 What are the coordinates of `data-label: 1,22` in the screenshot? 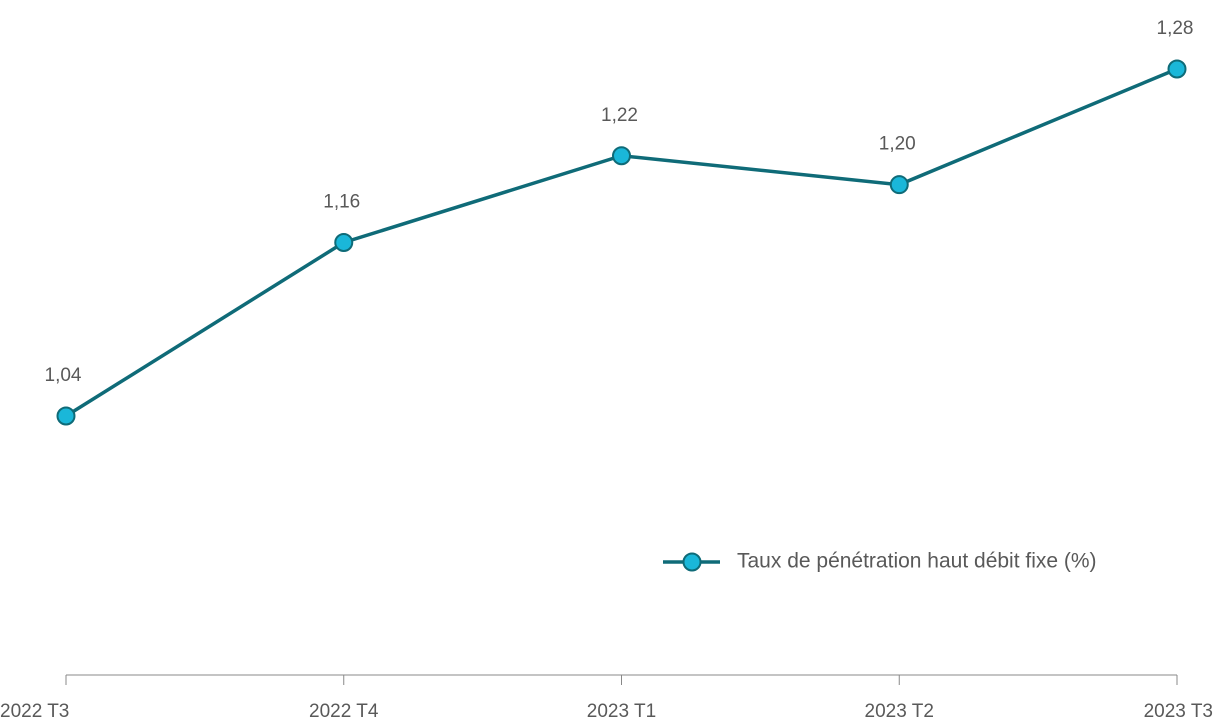 It's located at (619, 115).